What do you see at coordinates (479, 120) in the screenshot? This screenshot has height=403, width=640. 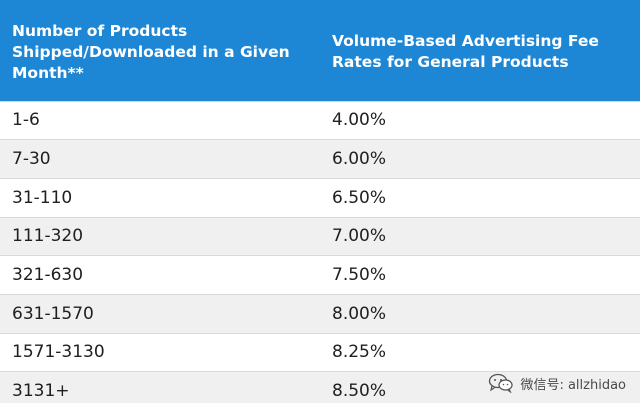 I see `rate-cell: 4.00%` at bounding box center [479, 120].